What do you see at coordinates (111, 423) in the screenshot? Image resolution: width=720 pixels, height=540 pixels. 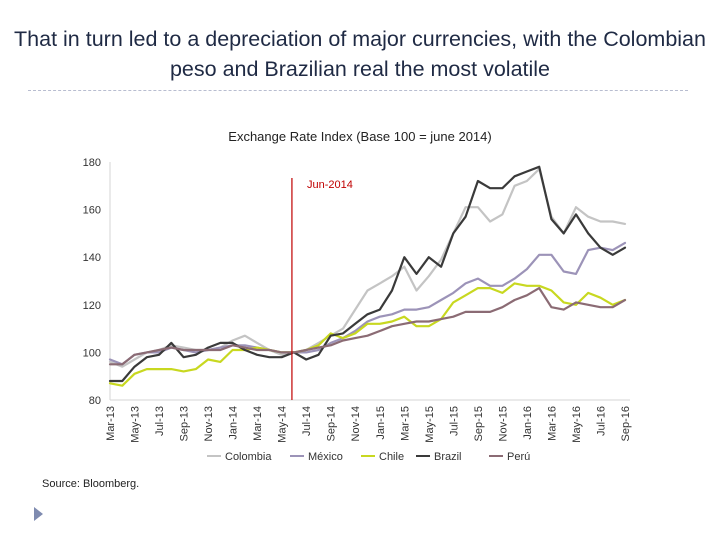 I see `x-tick-label: Mar-13` at bounding box center [111, 423].